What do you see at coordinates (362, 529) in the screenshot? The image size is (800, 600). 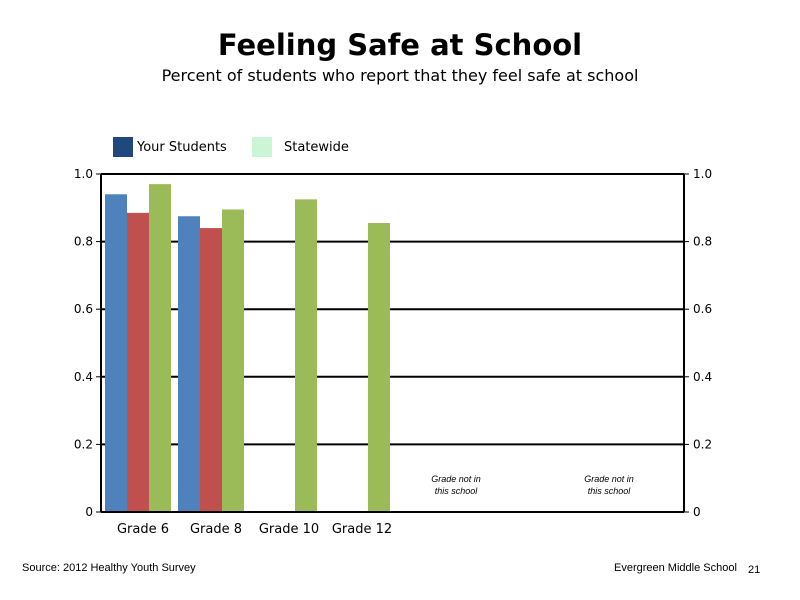 I see `x-tick-label: Grade 12` at bounding box center [362, 529].